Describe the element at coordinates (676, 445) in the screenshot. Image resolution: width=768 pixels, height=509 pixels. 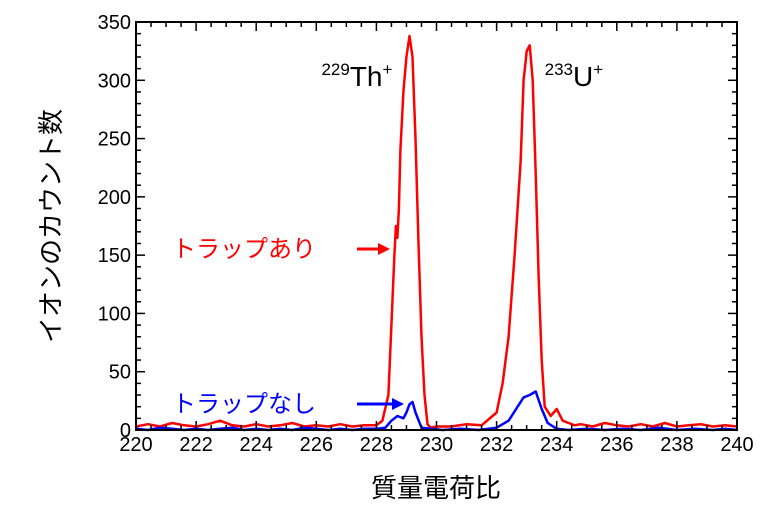
I see `x-tick-label: 238` at that location.